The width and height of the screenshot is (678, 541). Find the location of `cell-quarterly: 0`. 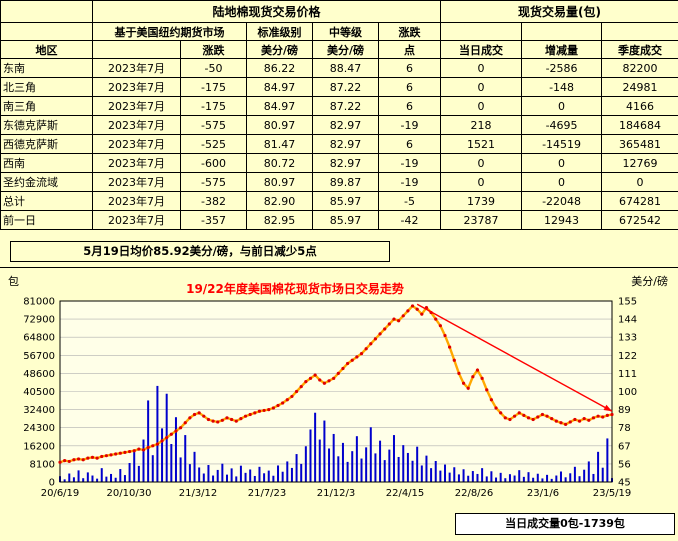

cell-quarterly: 0 is located at coordinates (639, 182).